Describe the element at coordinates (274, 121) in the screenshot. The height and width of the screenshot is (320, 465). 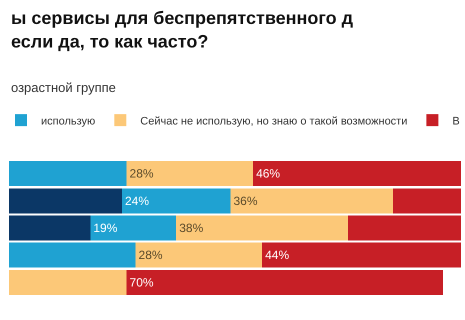
I see `legend-label: Сейчас не использую, но знаю о такой возможности` at that location.